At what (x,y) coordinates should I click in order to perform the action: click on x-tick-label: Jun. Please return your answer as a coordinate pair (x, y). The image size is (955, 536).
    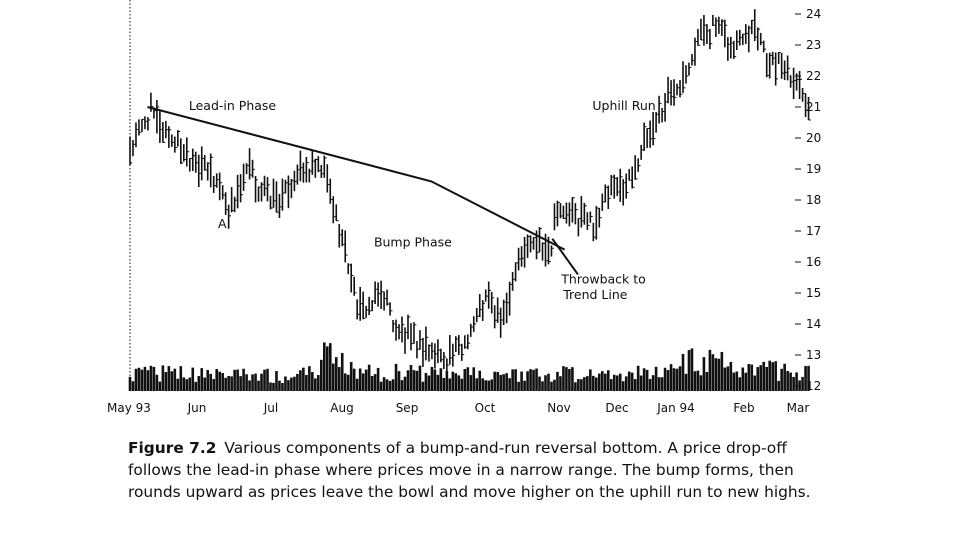
    Looking at the image, I should click on (197, 408).